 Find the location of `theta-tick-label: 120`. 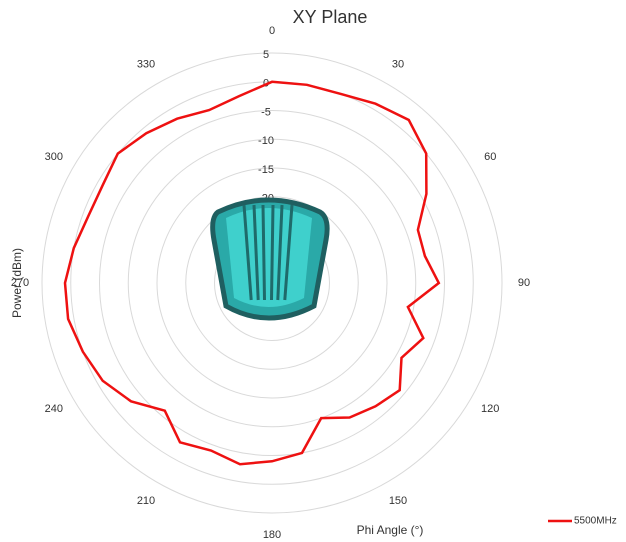

theta-tick-label: 120 is located at coordinates (490, 409).